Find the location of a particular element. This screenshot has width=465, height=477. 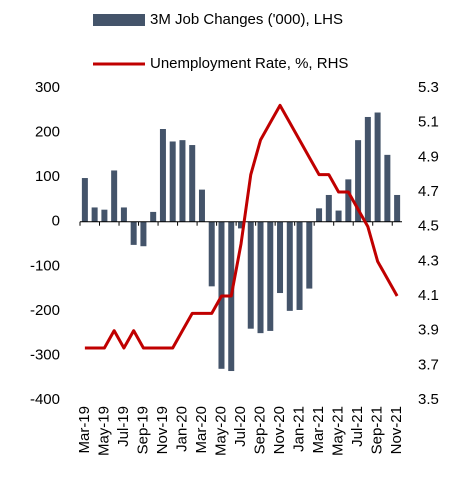

x-tick-label: Mar-20 is located at coordinates (201, 430).